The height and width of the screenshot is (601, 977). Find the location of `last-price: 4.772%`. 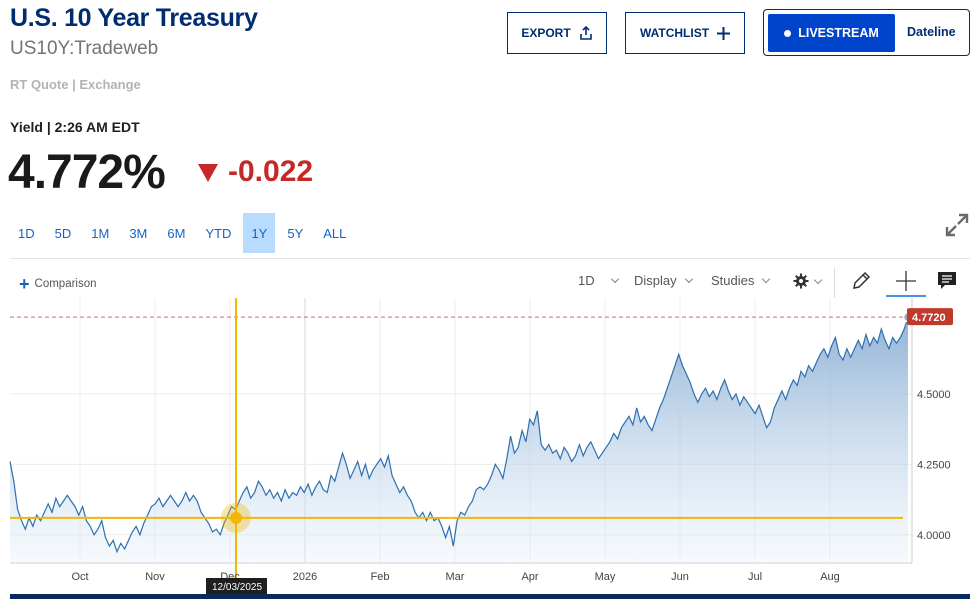

last-price: 4.772% is located at coordinates (87, 172).